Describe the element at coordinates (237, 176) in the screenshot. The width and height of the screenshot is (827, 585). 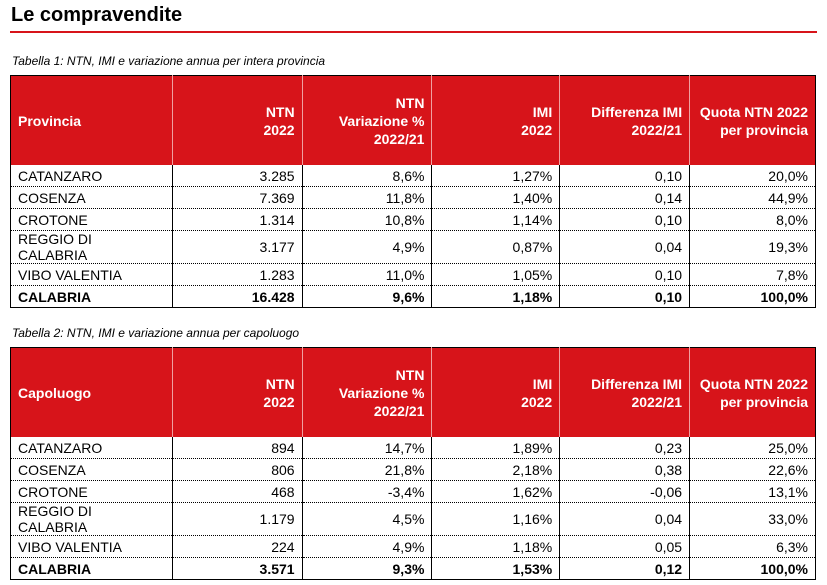
I see `table-cell: 3.285` at that location.